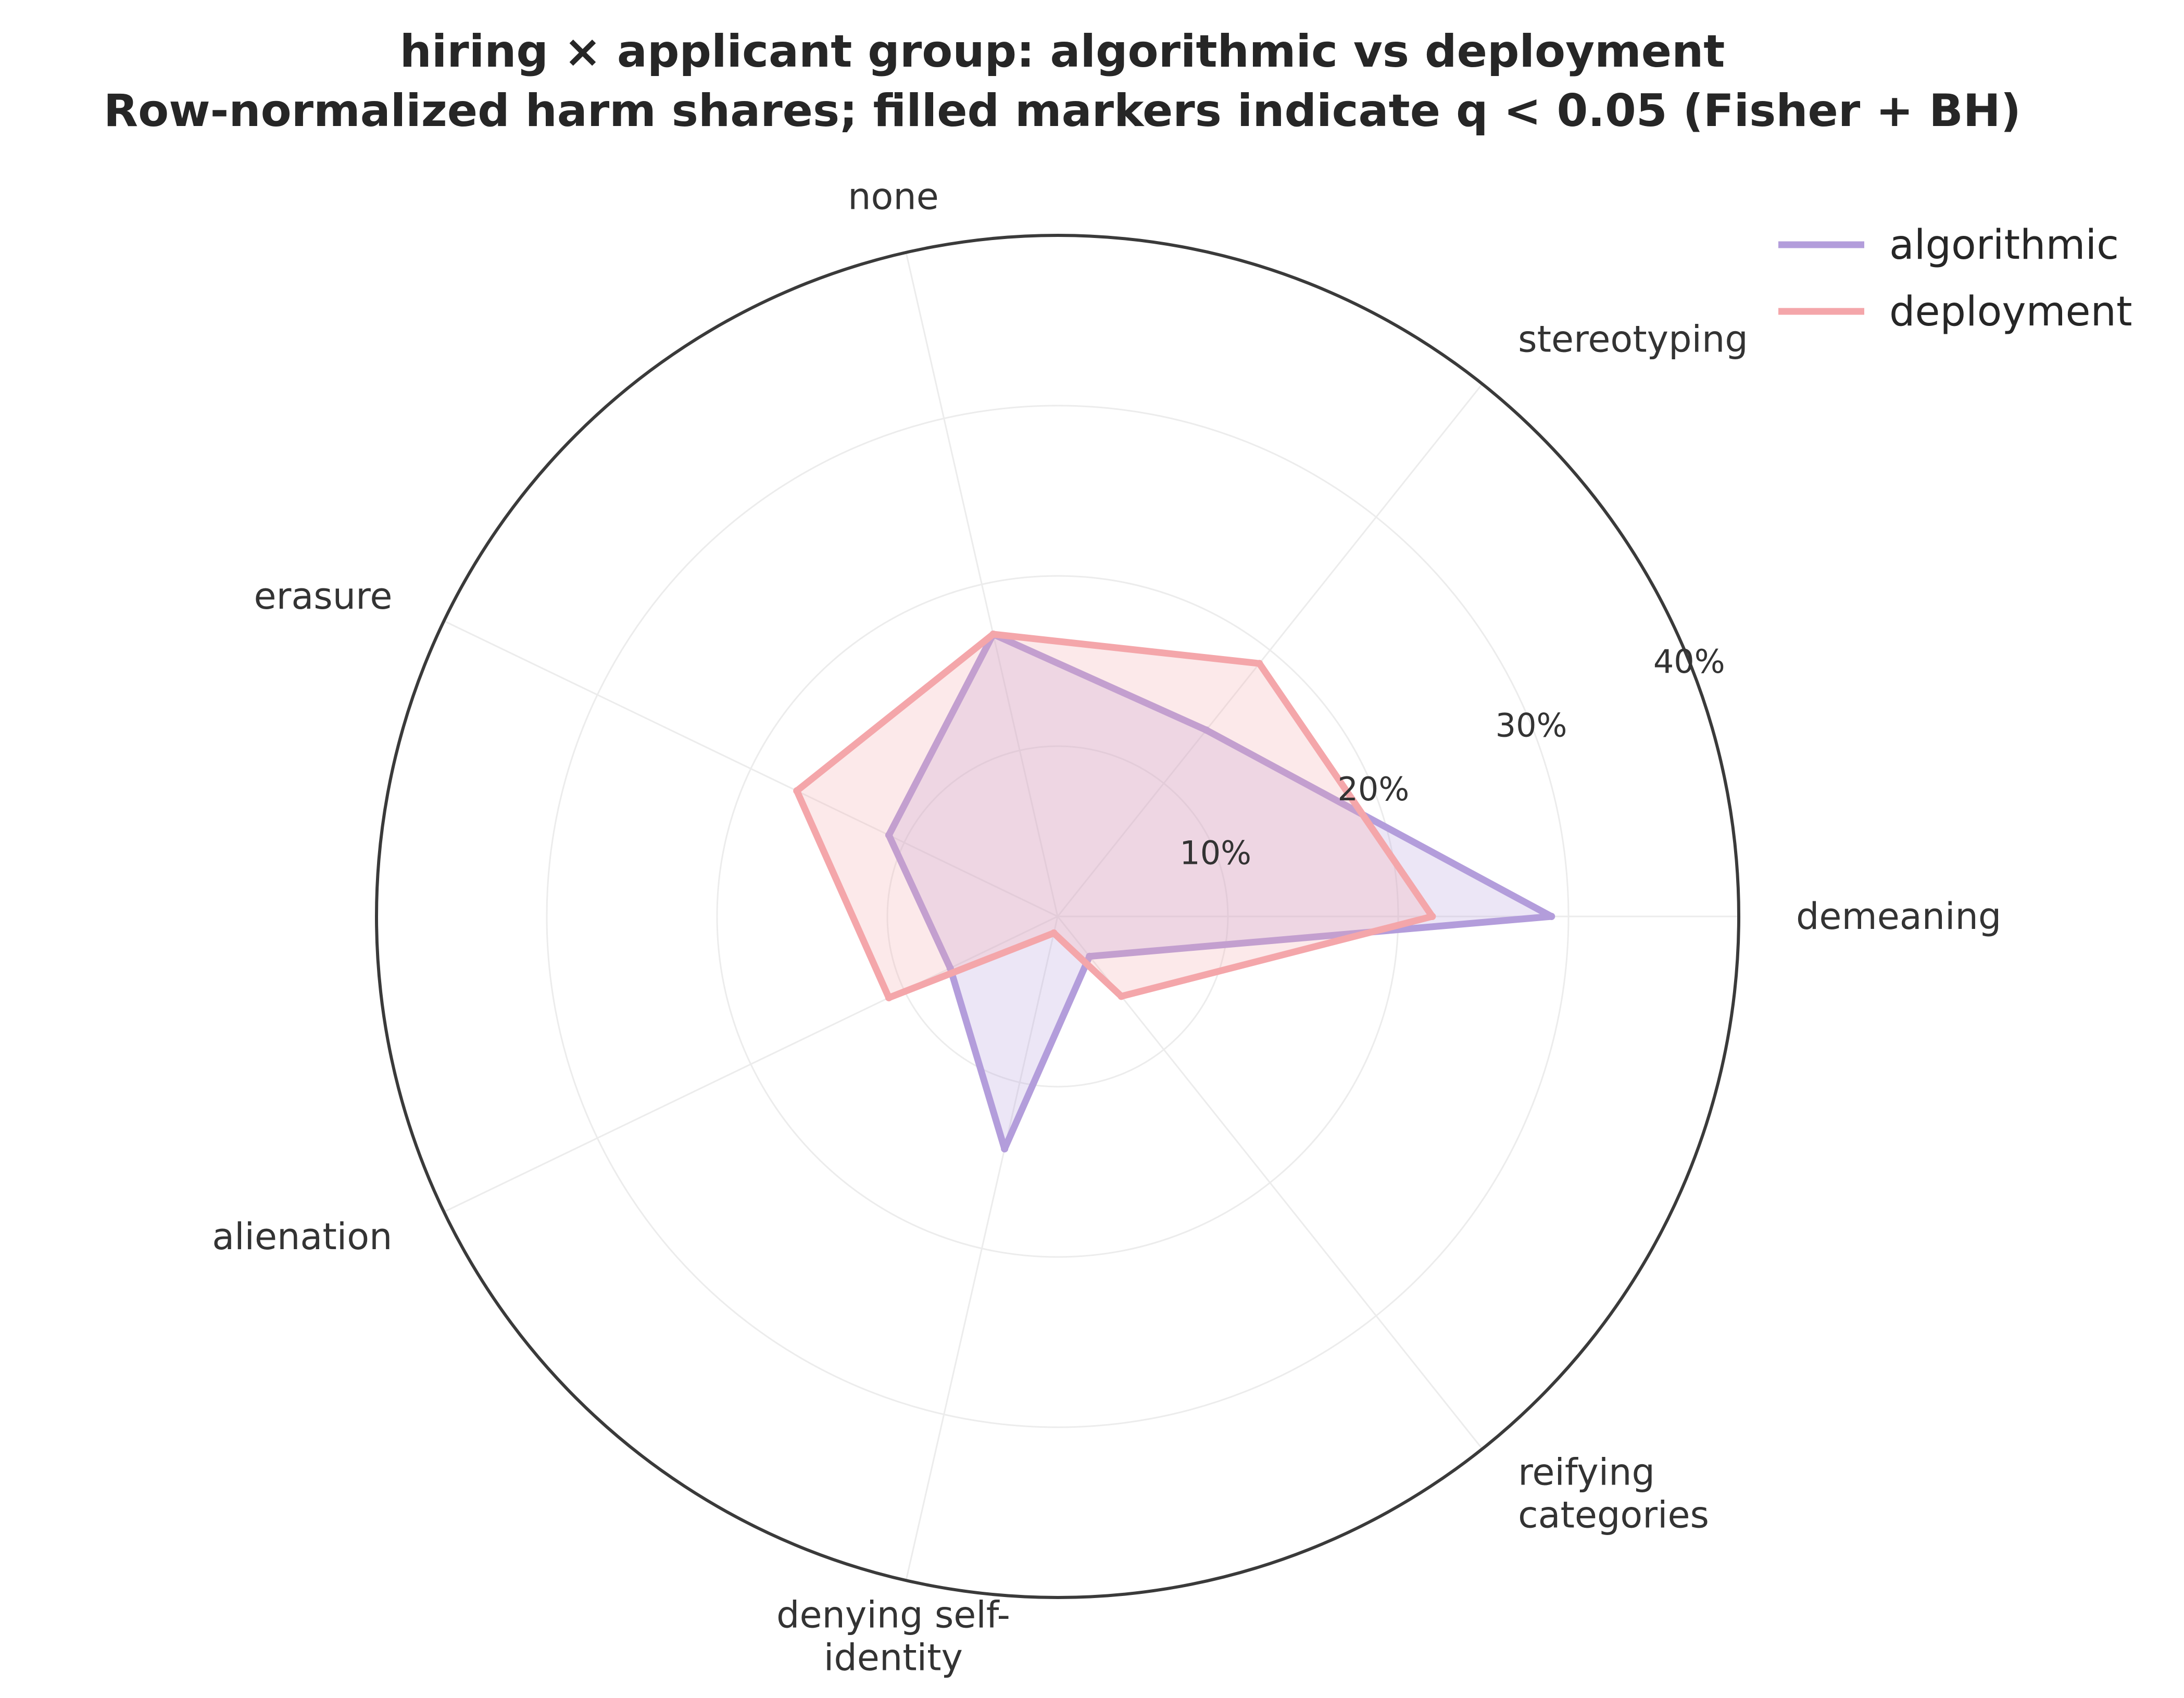  Describe the element at coordinates (323, 596) in the screenshot. I see `category-label: erasure` at that location.